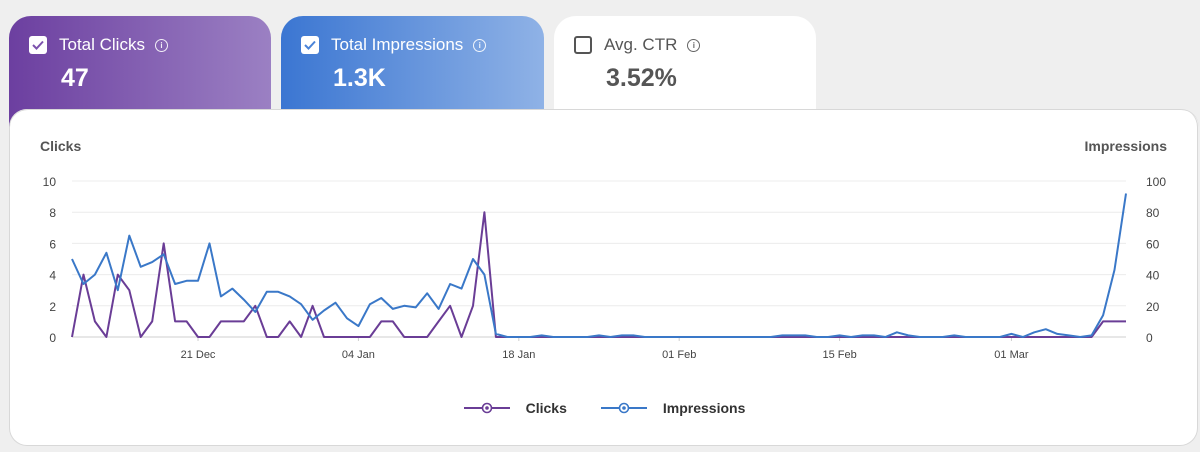 The image size is (1200, 452). I want to click on y-right-tick-label: 100, so click(1156, 182).